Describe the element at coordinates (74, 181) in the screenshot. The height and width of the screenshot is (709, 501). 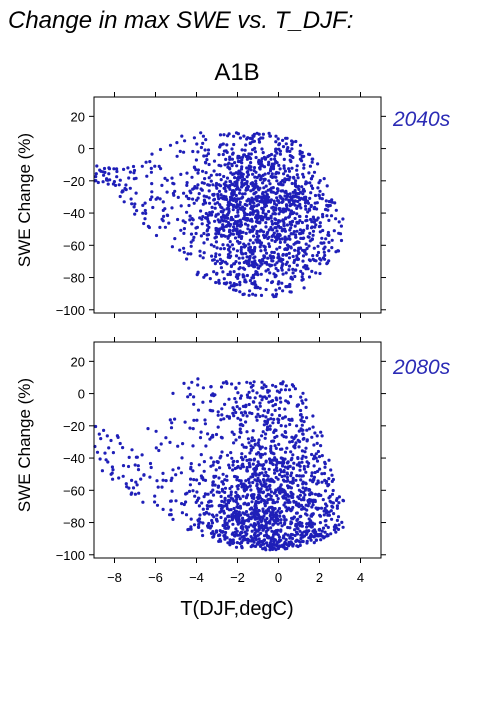
I see `y-tick-label: −20` at that location.